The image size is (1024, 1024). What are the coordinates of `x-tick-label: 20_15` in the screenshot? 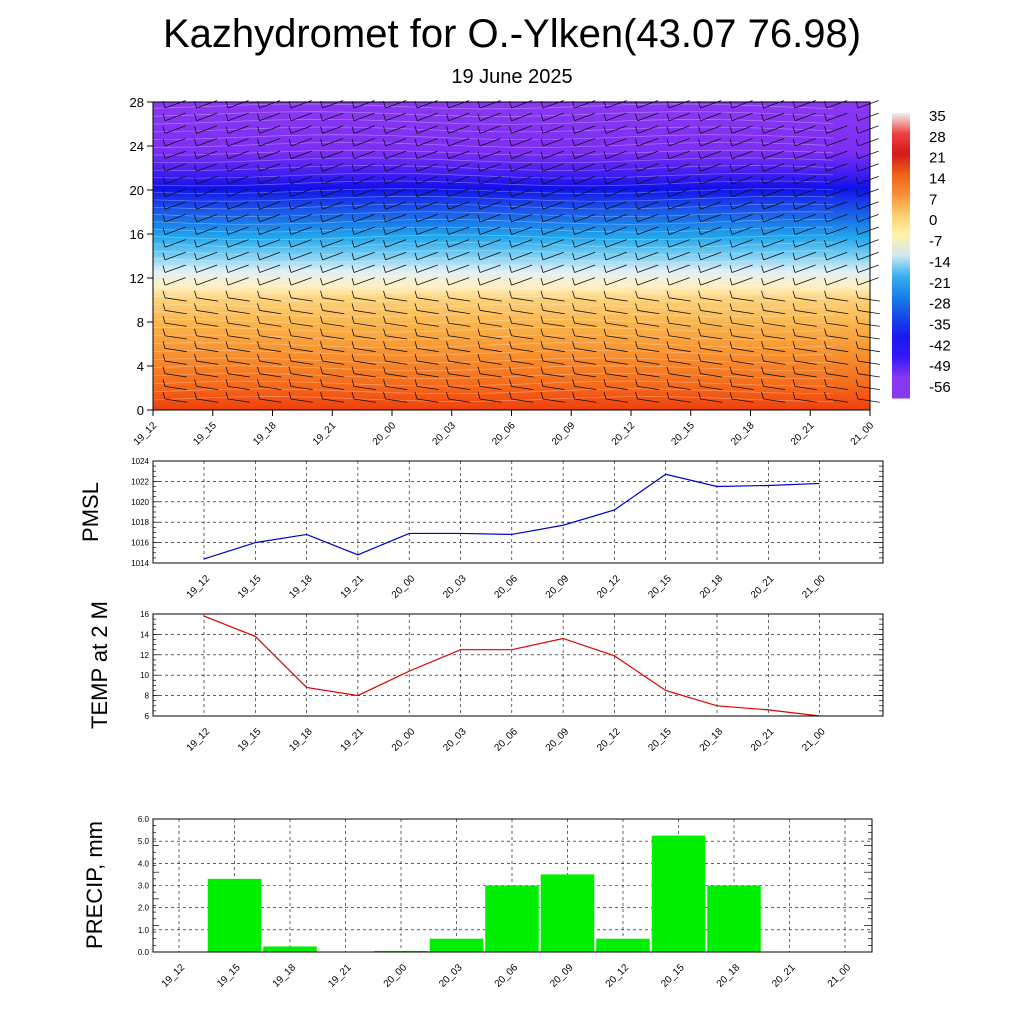 It's located at (673, 976).